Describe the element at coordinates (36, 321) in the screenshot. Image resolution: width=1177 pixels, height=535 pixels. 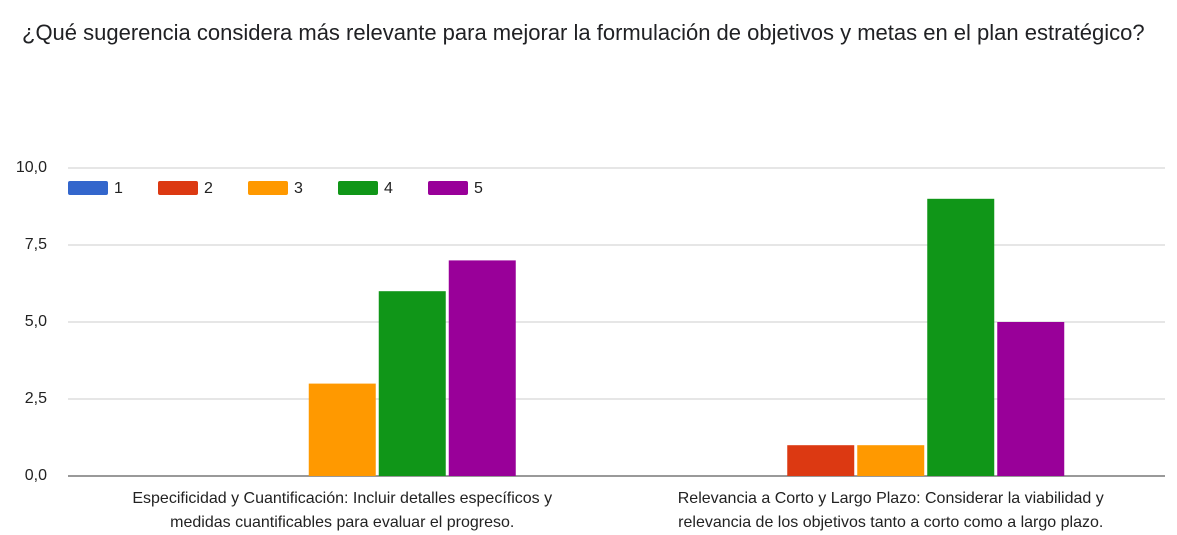
I see `y-tick-label: 5,0` at that location.